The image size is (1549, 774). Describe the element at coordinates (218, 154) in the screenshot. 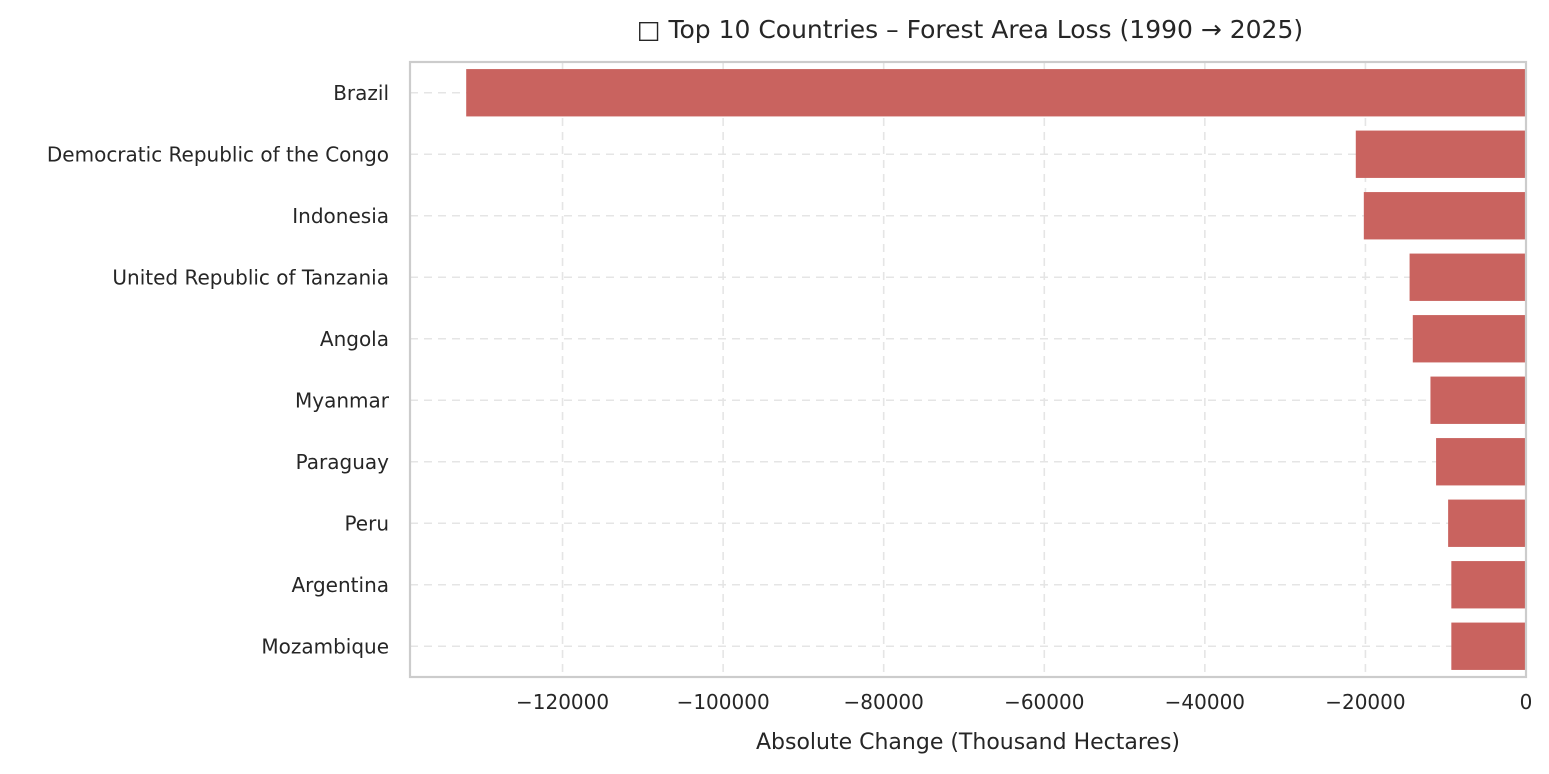

I see `y-tick-label: Democratic Republic of the Congo` at that location.